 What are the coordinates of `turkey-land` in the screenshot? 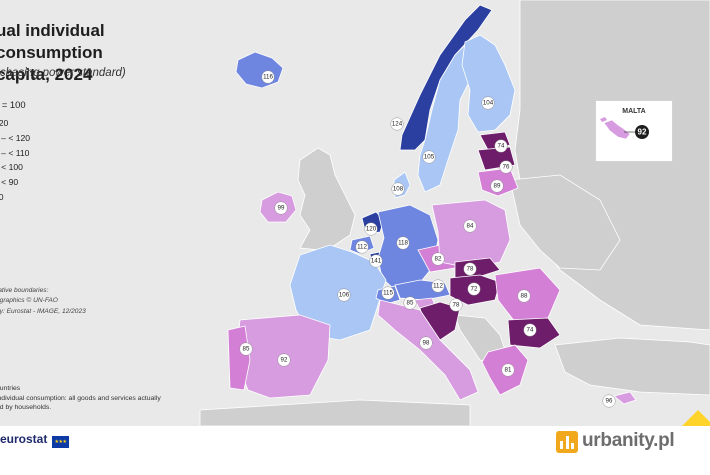 It's located at (632, 366).